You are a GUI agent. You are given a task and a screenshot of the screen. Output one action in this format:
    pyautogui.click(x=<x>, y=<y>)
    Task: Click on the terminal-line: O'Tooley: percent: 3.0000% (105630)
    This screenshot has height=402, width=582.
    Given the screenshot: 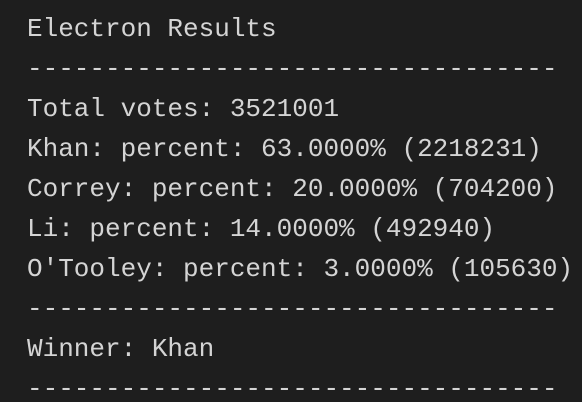 What is the action you would take?
    pyautogui.click(x=300, y=269)
    